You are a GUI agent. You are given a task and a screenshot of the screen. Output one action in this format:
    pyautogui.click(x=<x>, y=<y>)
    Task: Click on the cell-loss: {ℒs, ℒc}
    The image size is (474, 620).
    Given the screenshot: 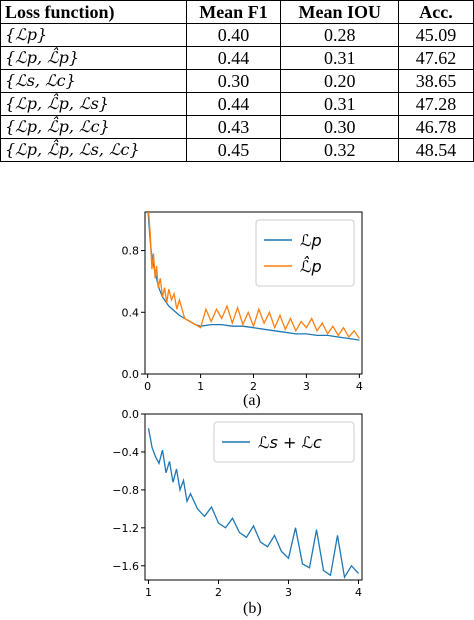 What is the action you would take?
    pyautogui.click(x=93, y=81)
    